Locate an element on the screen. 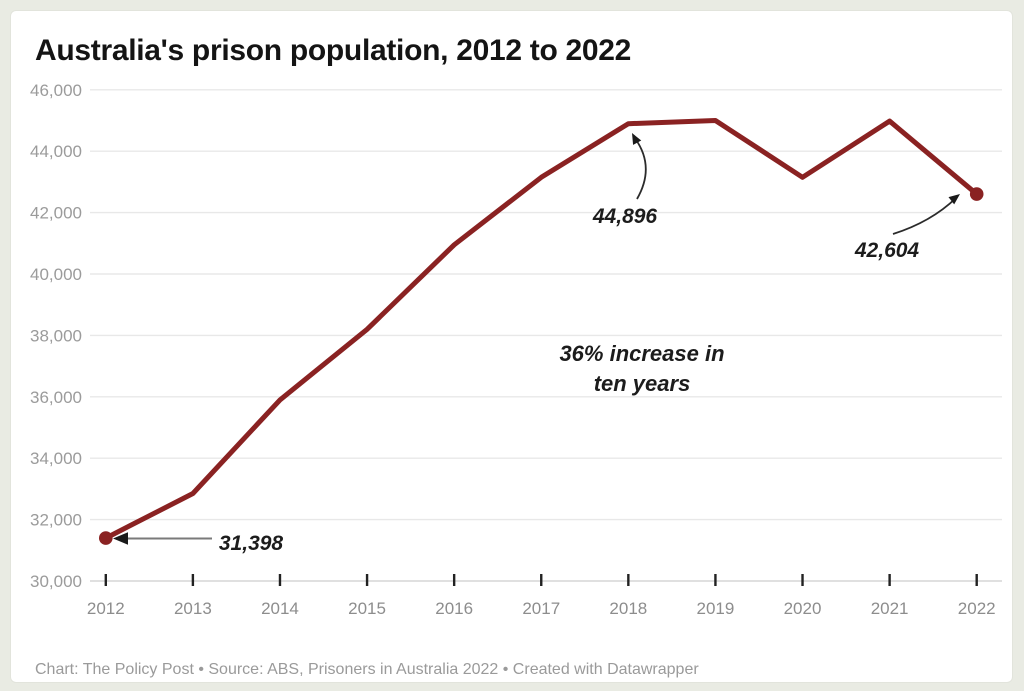 The height and width of the screenshot is (691, 1024). x-tick-label: 2021 is located at coordinates (890, 608).